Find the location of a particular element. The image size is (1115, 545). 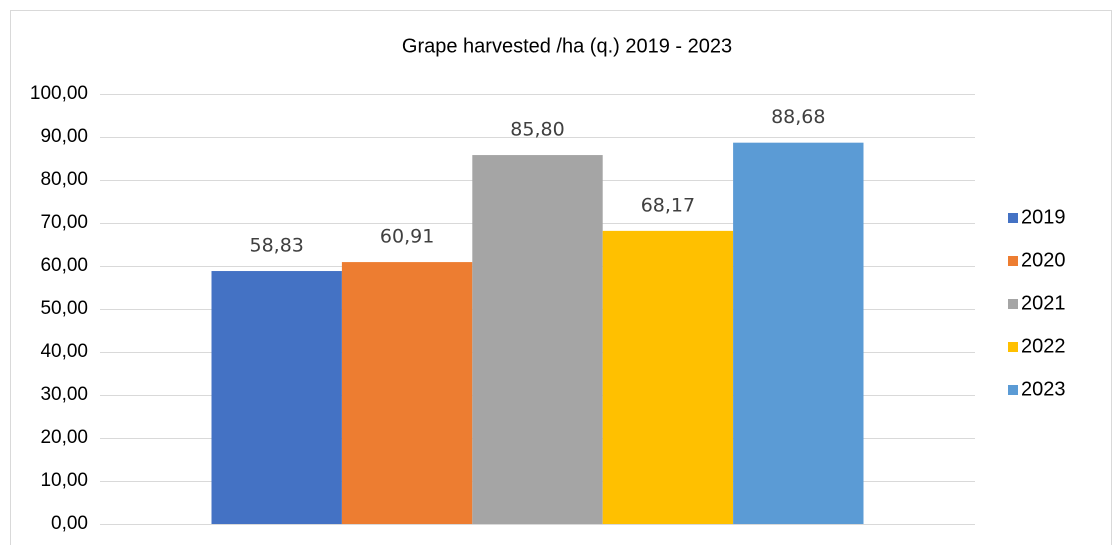

legend-label: 2022 is located at coordinates (1043, 346).